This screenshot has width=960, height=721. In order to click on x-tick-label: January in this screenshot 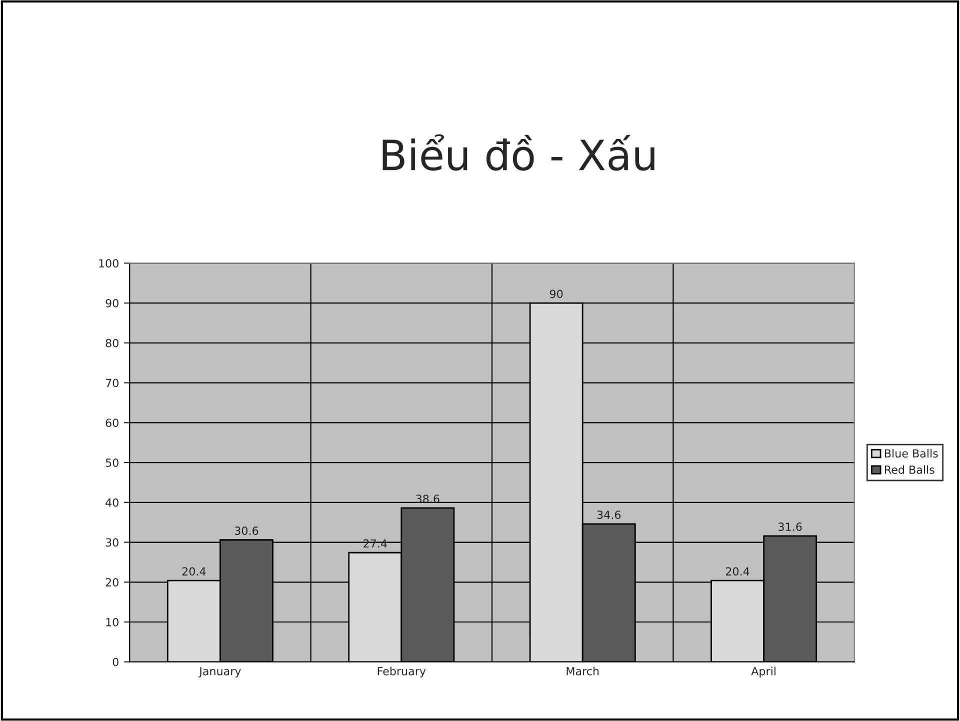, I will do `click(219, 672)`.